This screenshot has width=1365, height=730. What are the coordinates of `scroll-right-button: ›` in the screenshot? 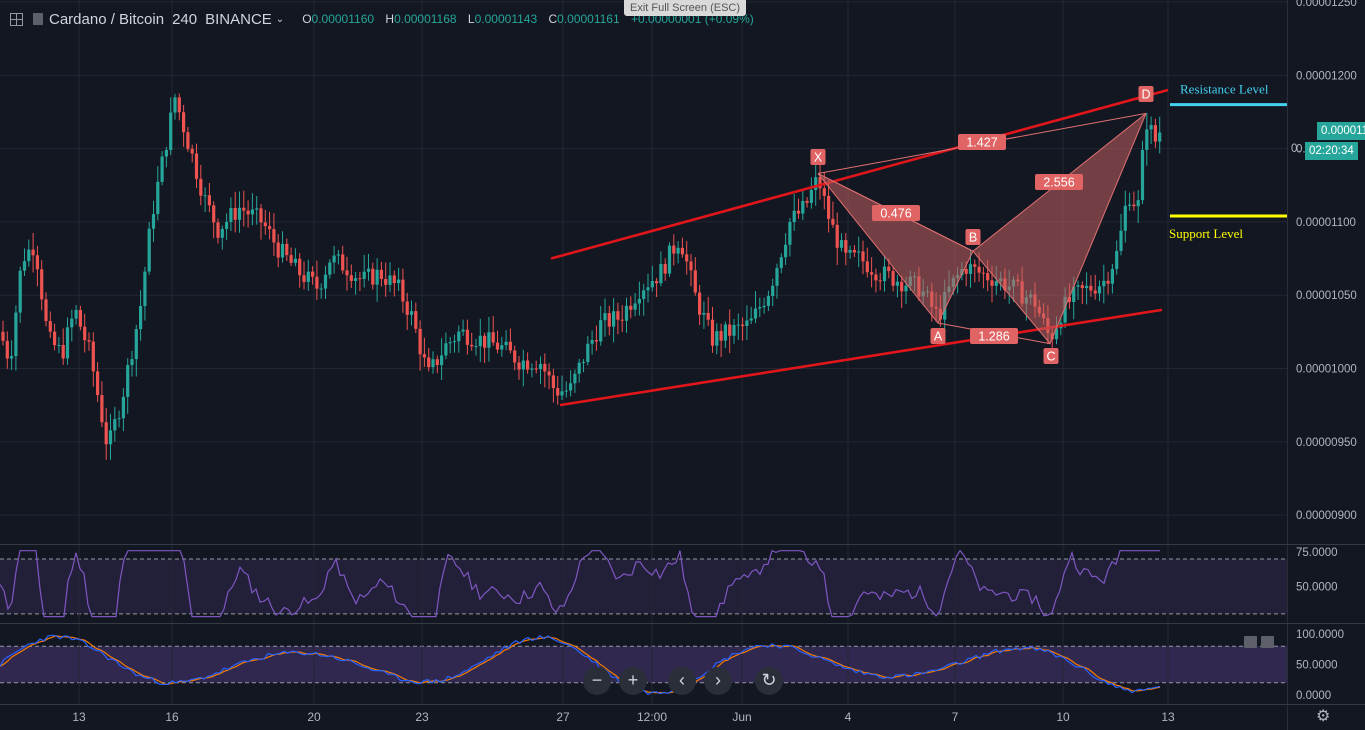 It's located at (718, 681).